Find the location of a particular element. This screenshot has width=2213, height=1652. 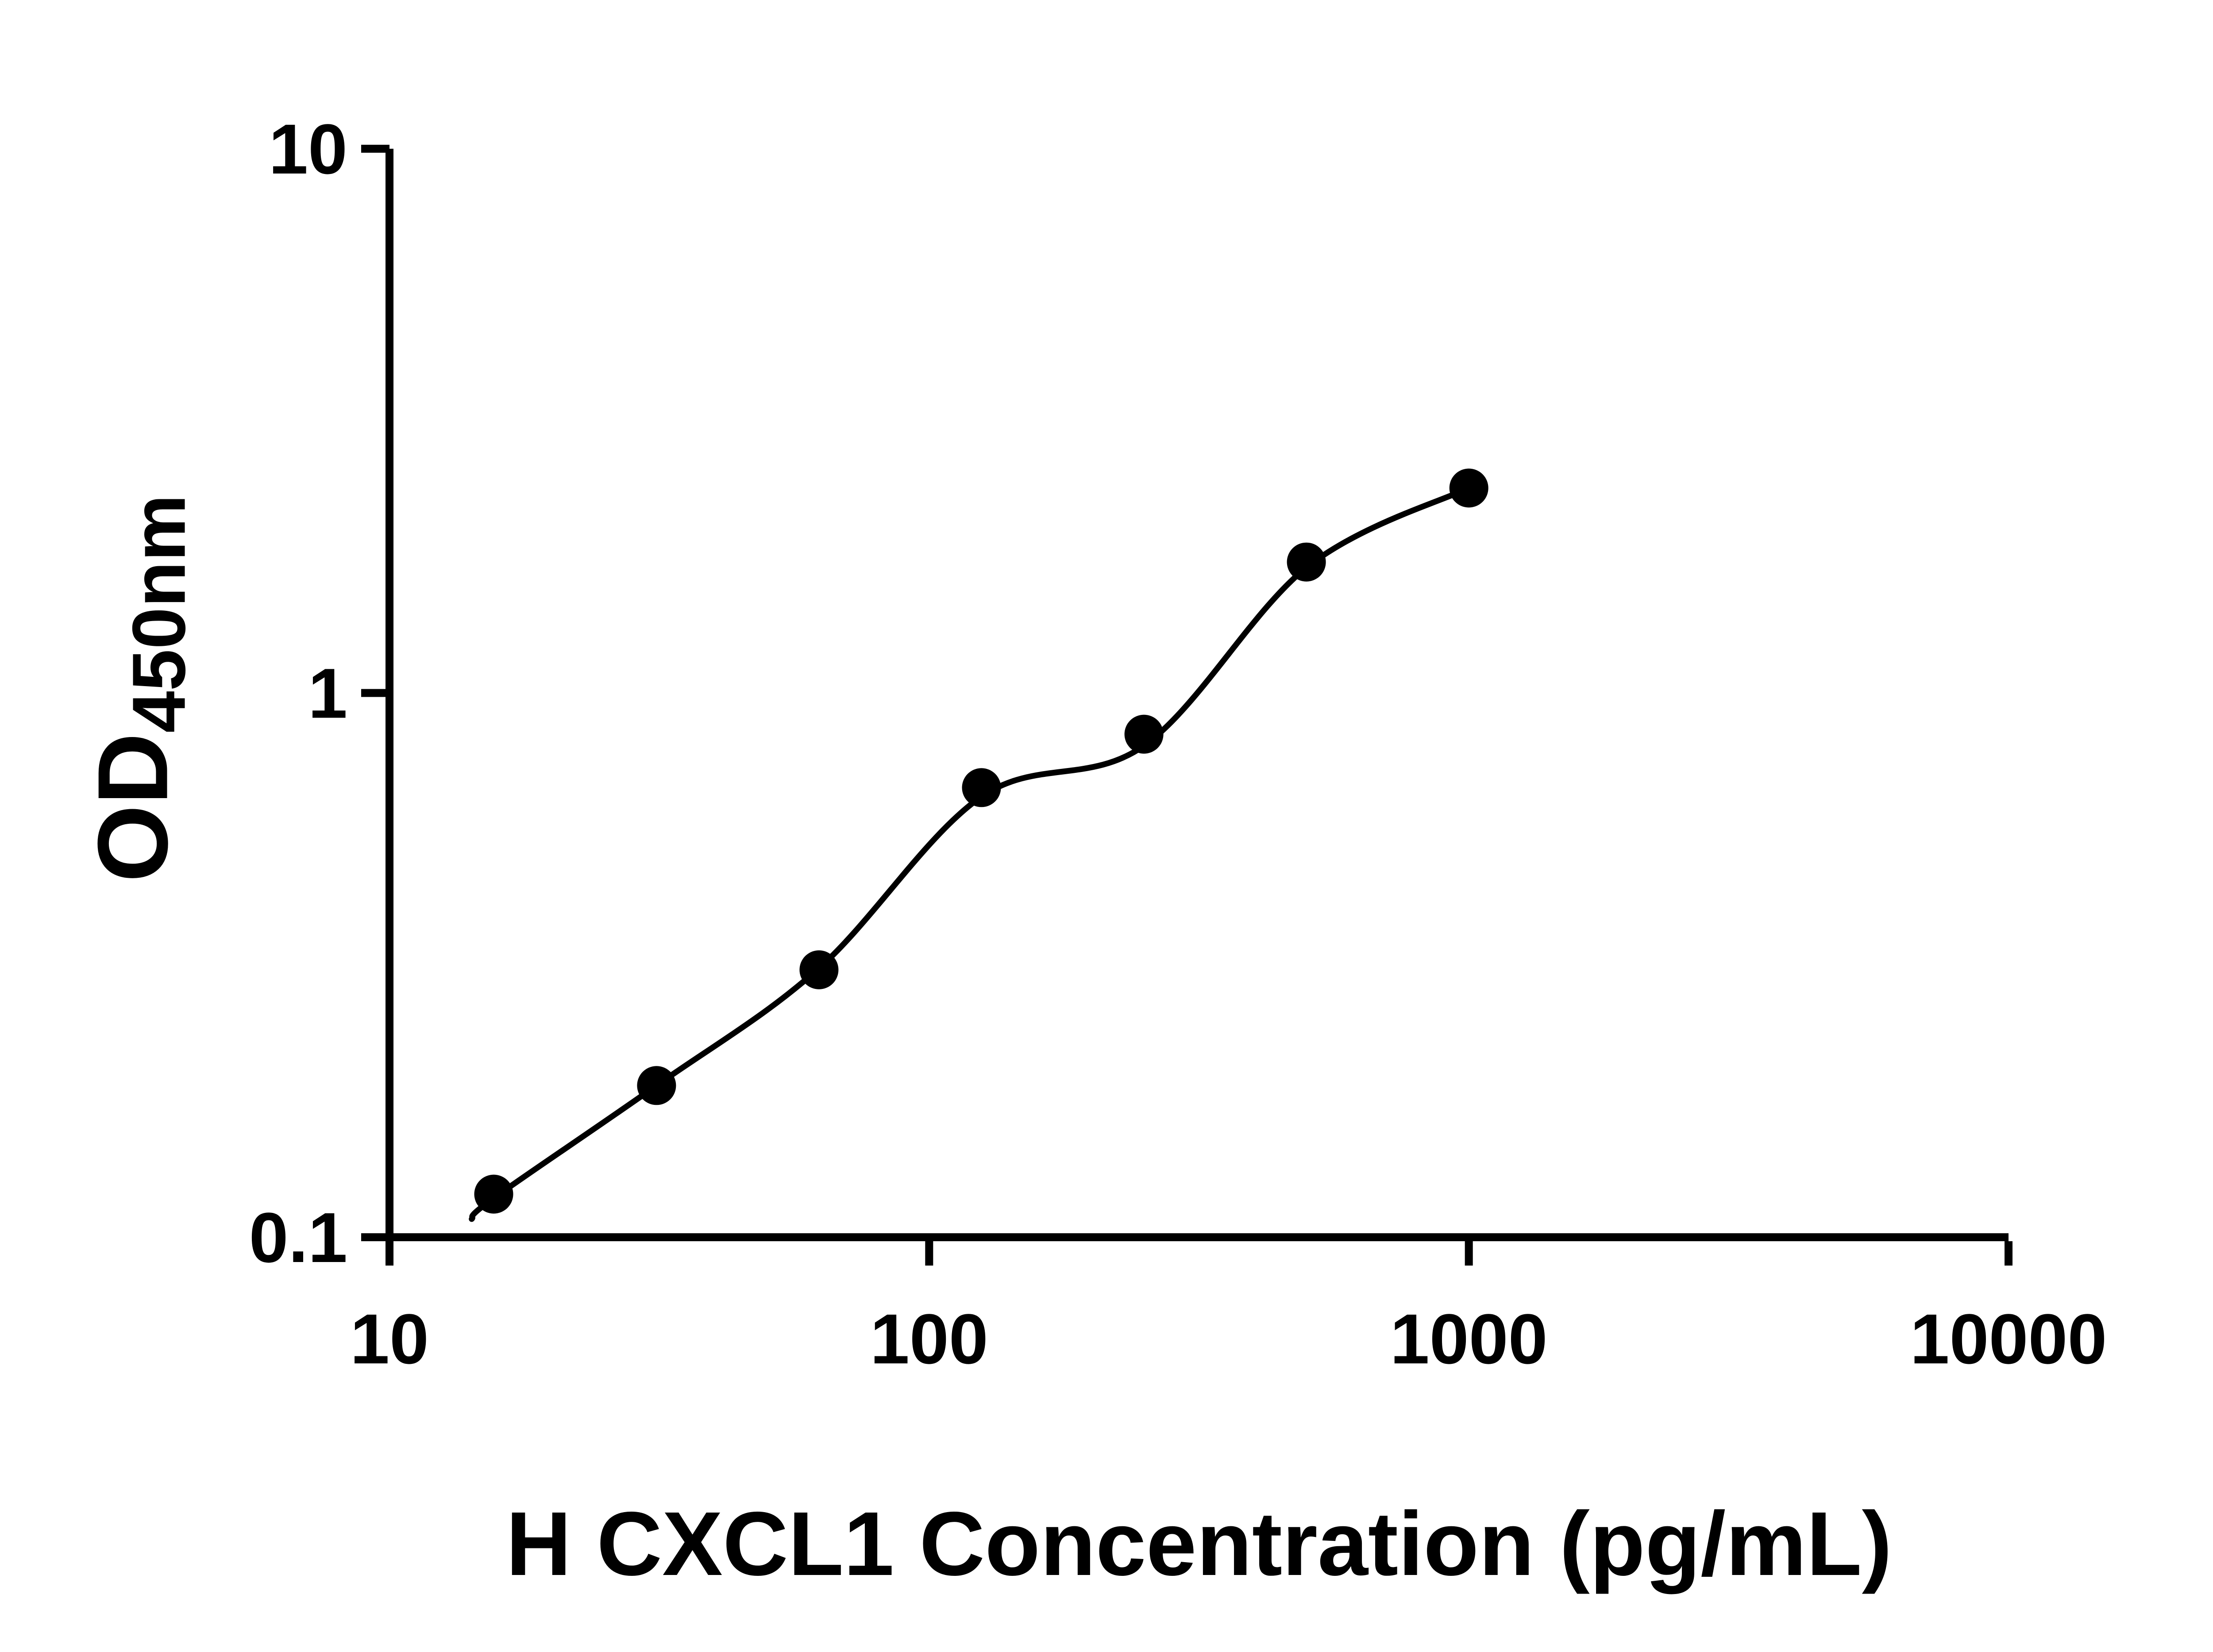

y-axis-label: OD450nm is located at coordinates (139, 688).